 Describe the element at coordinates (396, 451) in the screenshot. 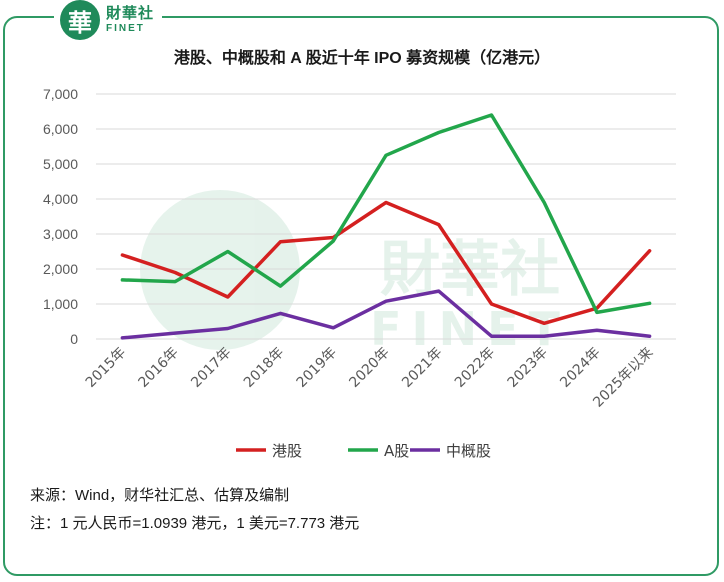

I see `legend-label: A股` at that location.